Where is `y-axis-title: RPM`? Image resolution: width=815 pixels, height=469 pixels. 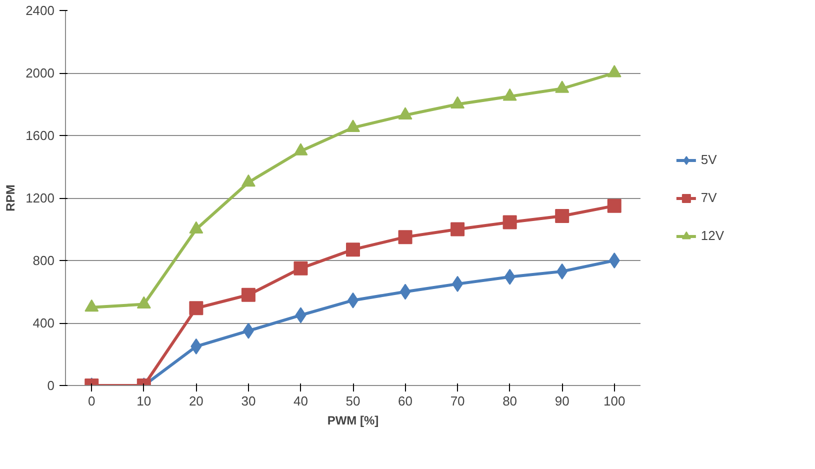
y-axis-title: RPM is located at coordinates (11, 198).